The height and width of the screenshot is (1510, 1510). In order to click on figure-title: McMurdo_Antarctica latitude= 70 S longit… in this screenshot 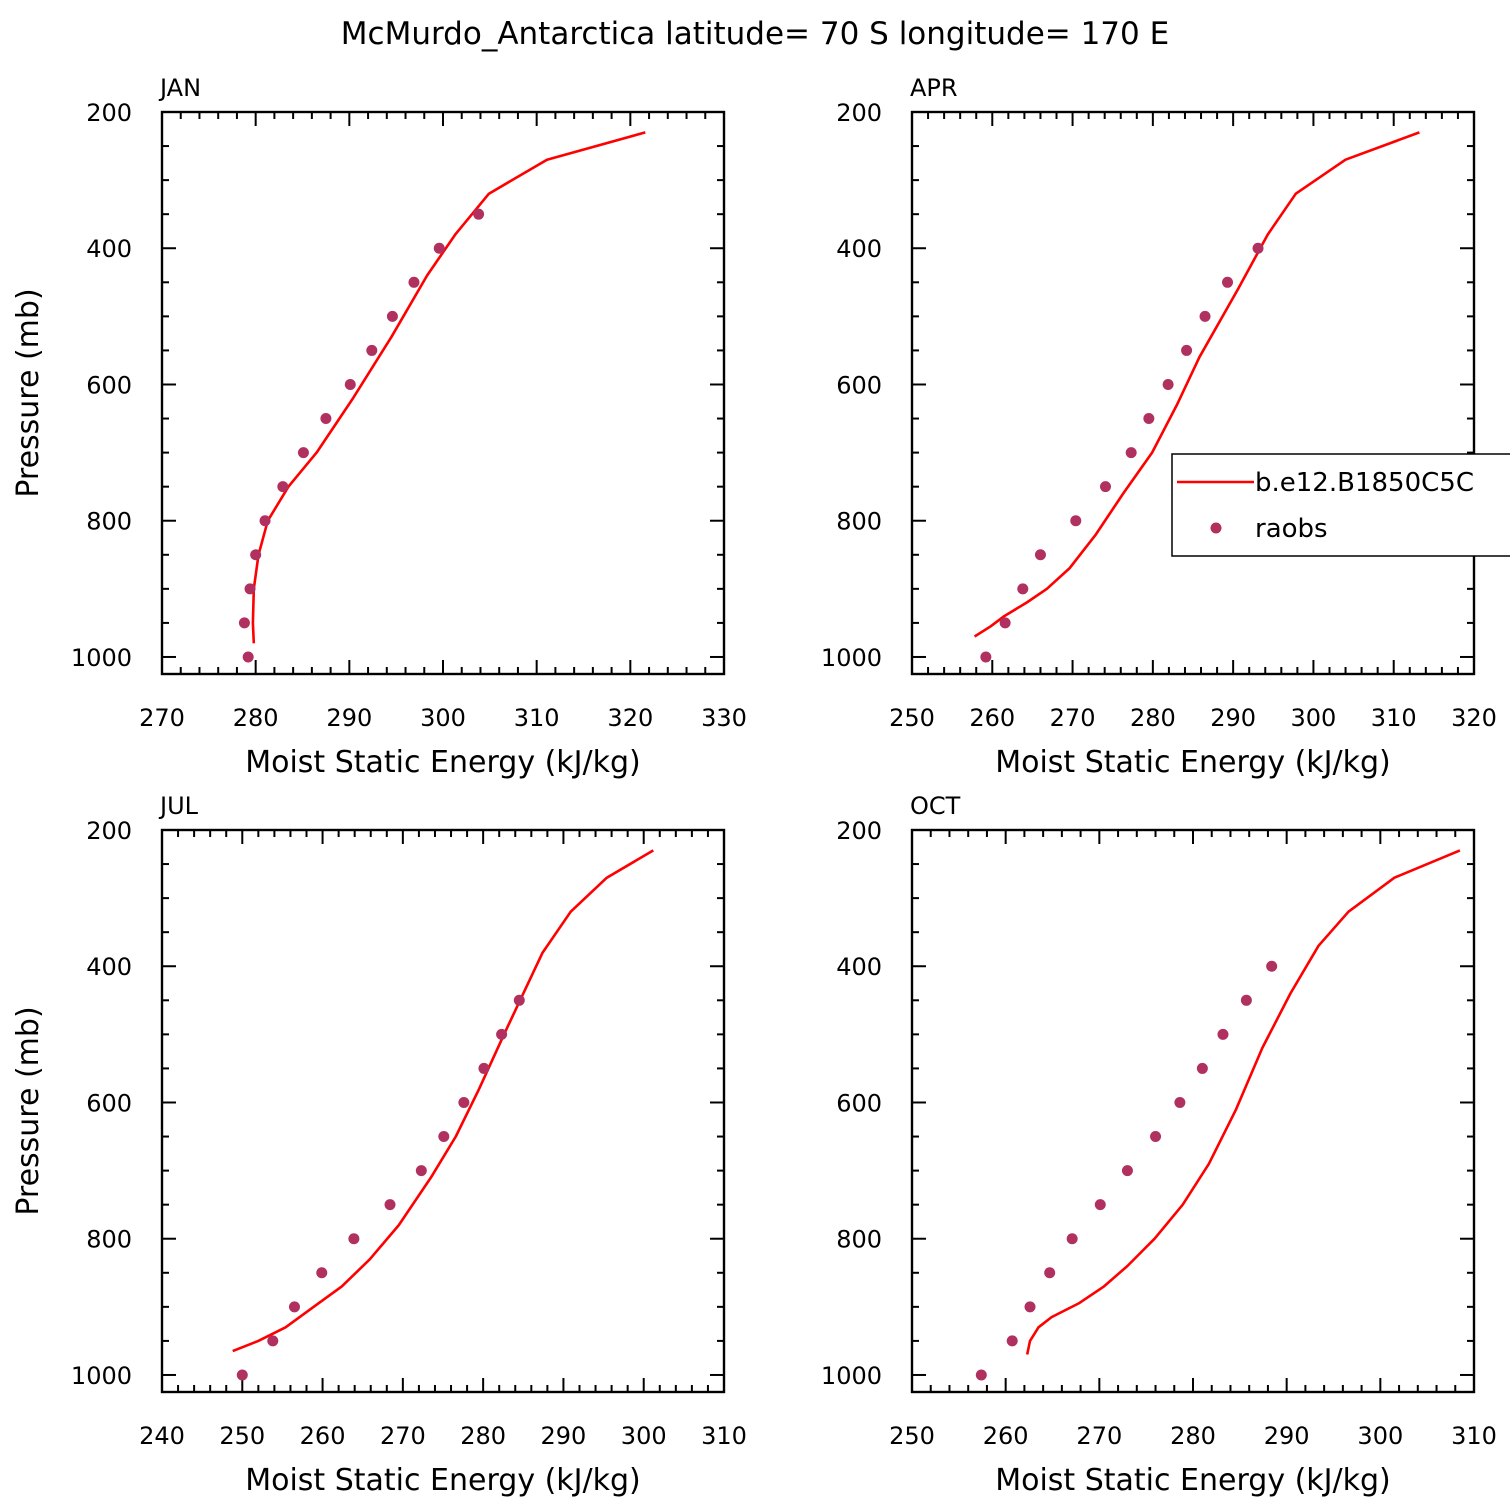, I will do `click(755, 34)`.